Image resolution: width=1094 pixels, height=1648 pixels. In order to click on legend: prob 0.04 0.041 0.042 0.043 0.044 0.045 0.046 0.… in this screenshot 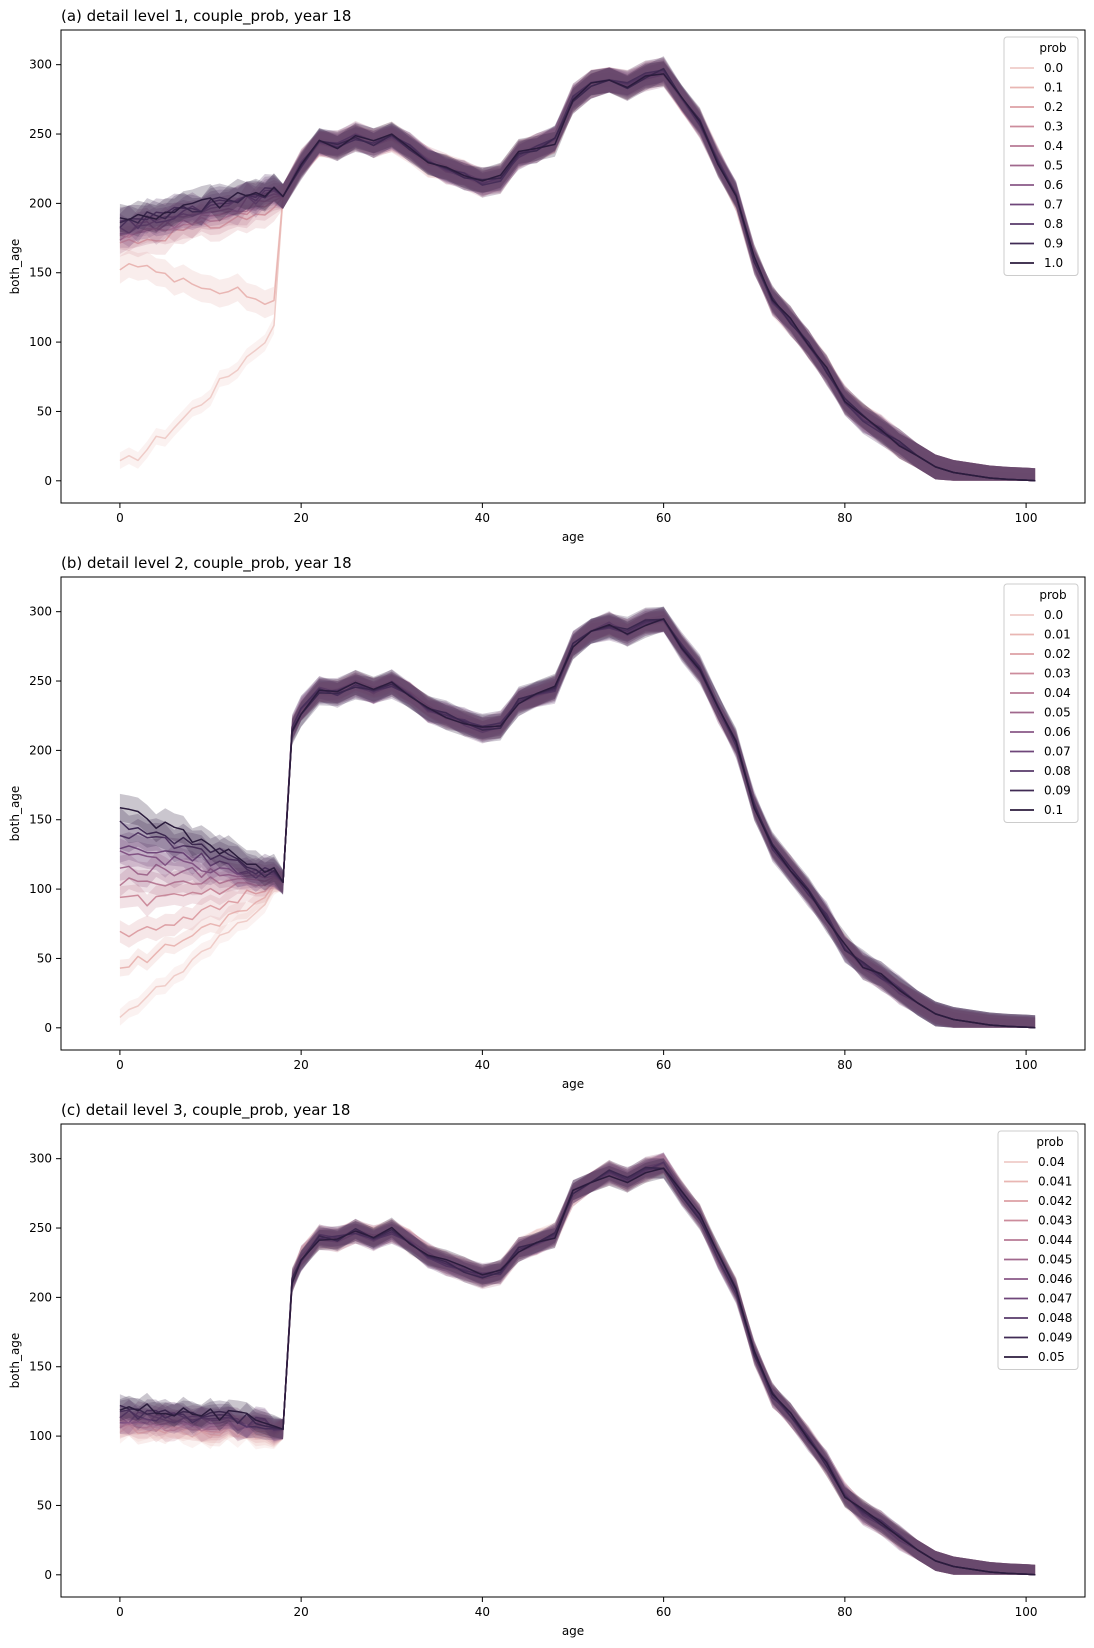, I will do `click(1038, 1250)`.